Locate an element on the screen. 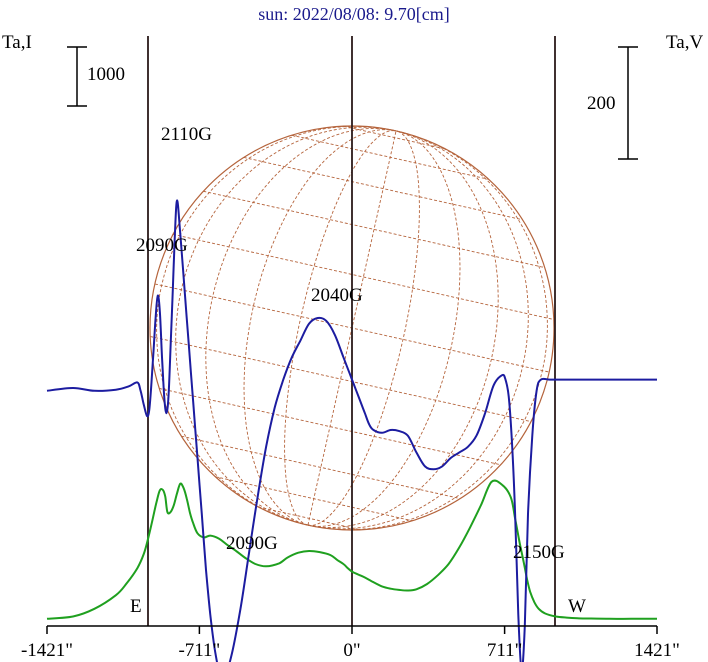 The image size is (708, 662). annotation-2090g-upper: 2090G is located at coordinates (162, 245).